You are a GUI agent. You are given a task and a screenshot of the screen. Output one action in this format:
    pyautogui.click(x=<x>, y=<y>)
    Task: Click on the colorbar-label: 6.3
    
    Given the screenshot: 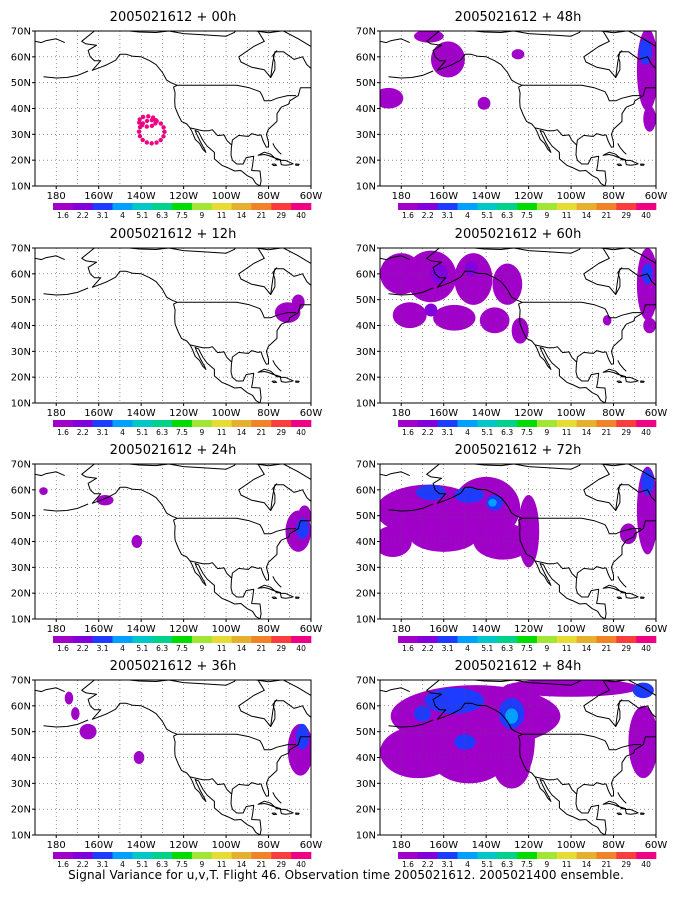 What is the action you would take?
    pyautogui.click(x=507, y=215)
    